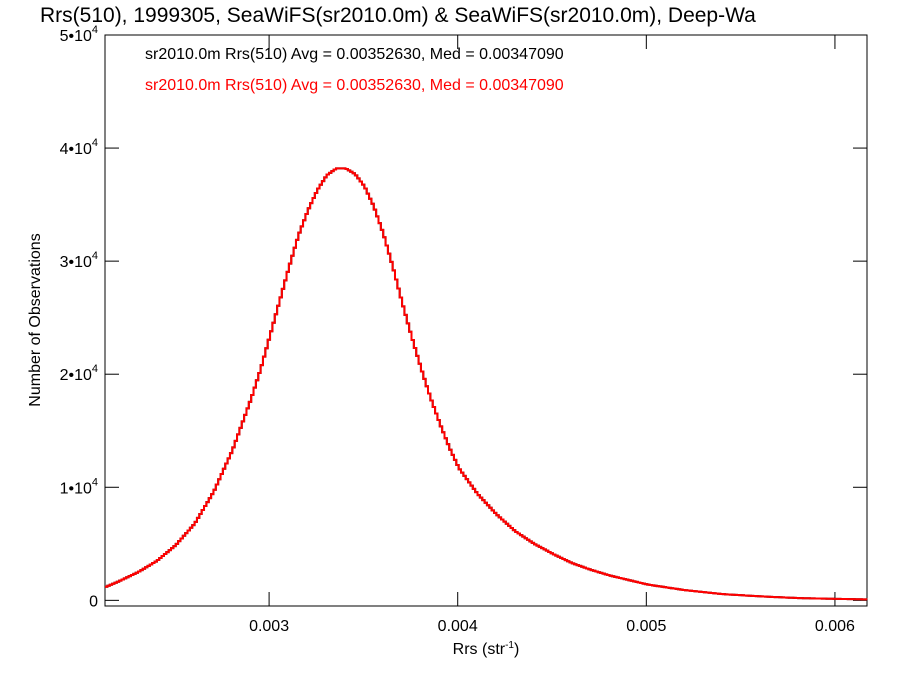 This screenshot has width=900, height=675. I want to click on y-tick-label: 3•104, so click(79, 260).